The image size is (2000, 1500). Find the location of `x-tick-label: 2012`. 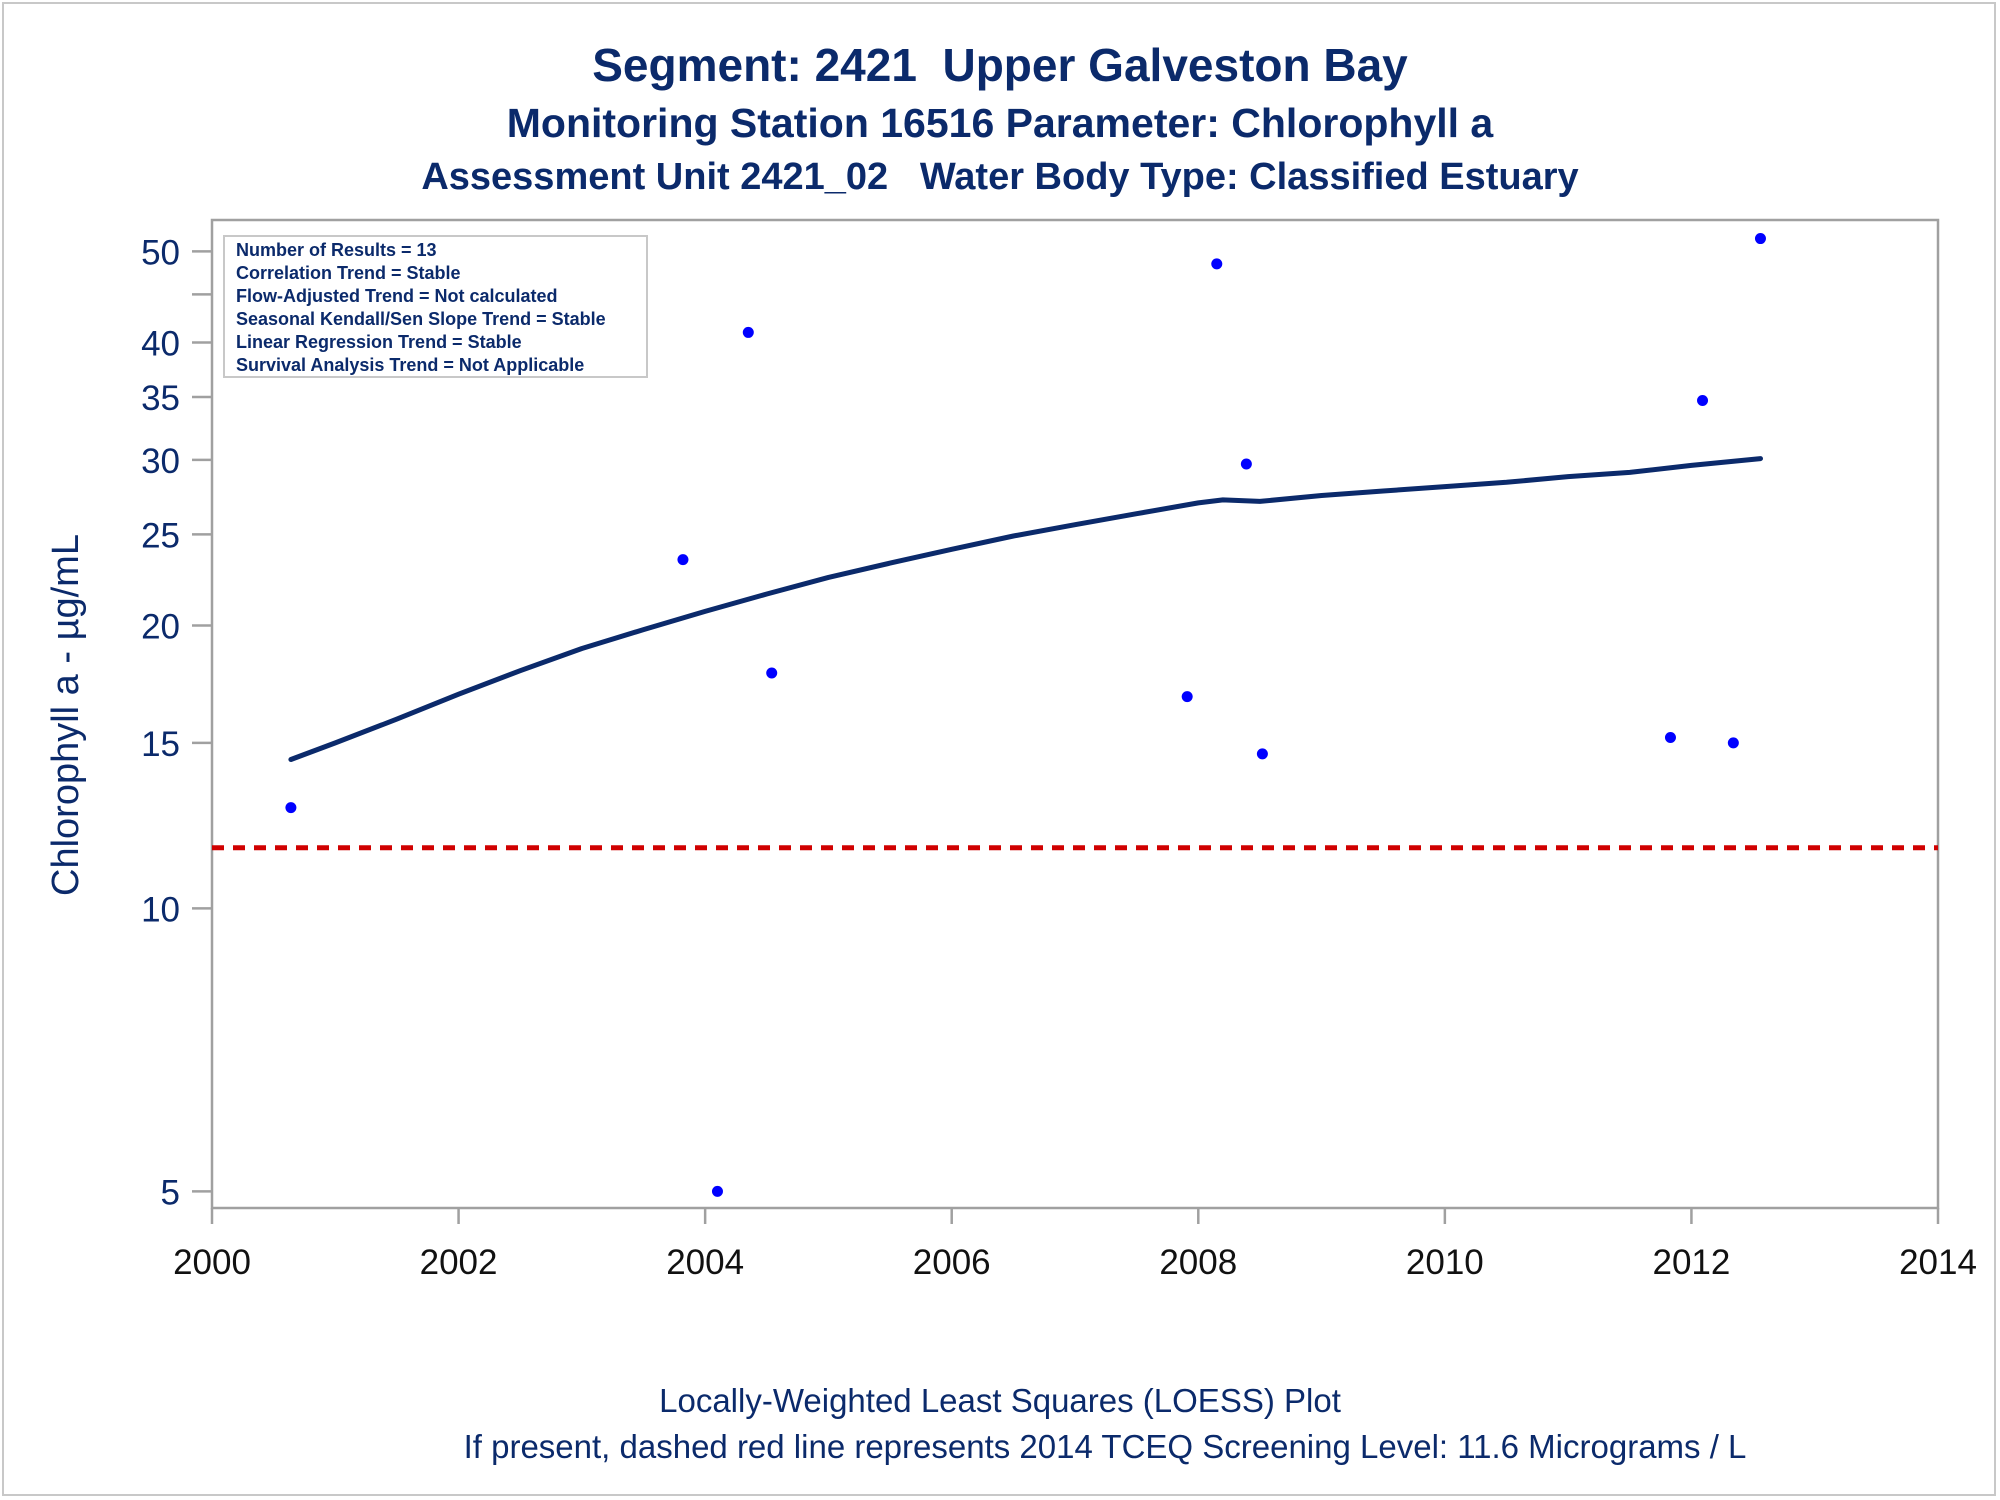

x-tick-label: 2012 is located at coordinates (1691, 1262).